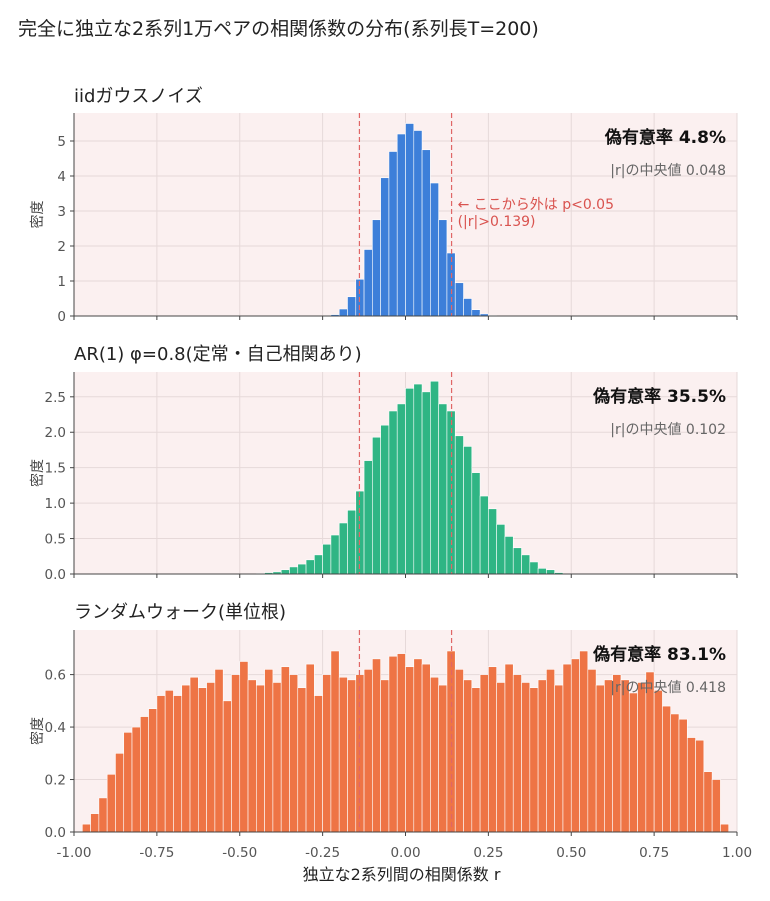 This screenshot has height=901, width=770. What do you see at coordinates (278, 29) in the screenshot?
I see `figure-title: 完全に独立な2系列1万ペアの相関係数の分布(系列長T=200)` at bounding box center [278, 29].